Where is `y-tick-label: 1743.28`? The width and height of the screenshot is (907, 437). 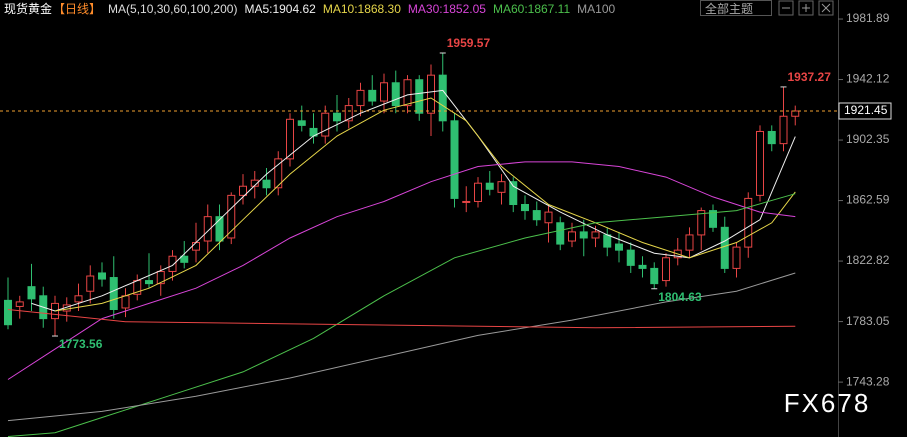 y-tick-label: 1743.28 is located at coordinates (868, 381).